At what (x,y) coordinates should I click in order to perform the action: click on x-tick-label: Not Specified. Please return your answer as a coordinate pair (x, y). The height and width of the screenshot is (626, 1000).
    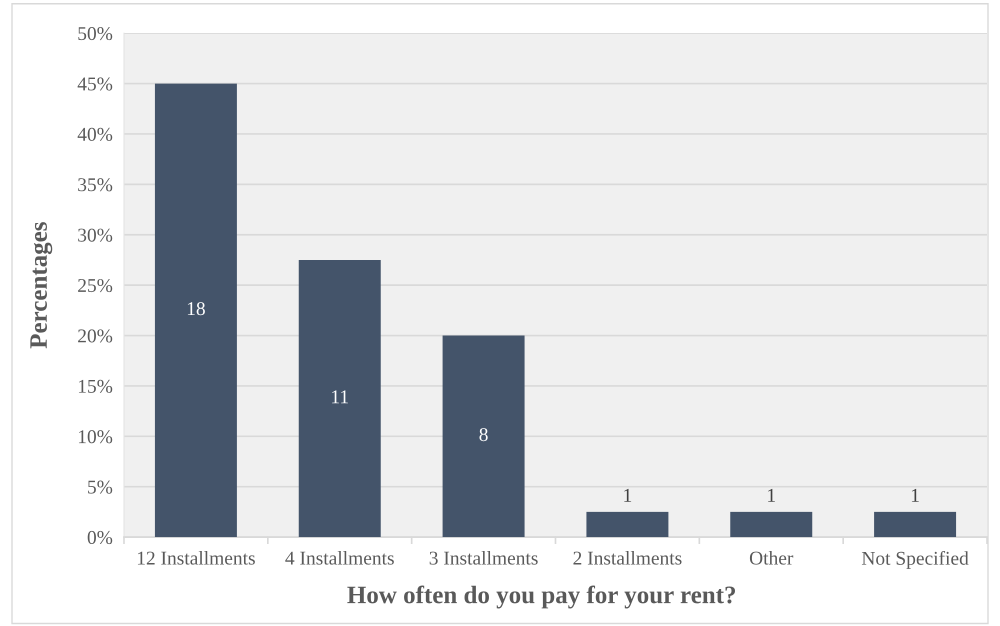
    Looking at the image, I should click on (915, 559).